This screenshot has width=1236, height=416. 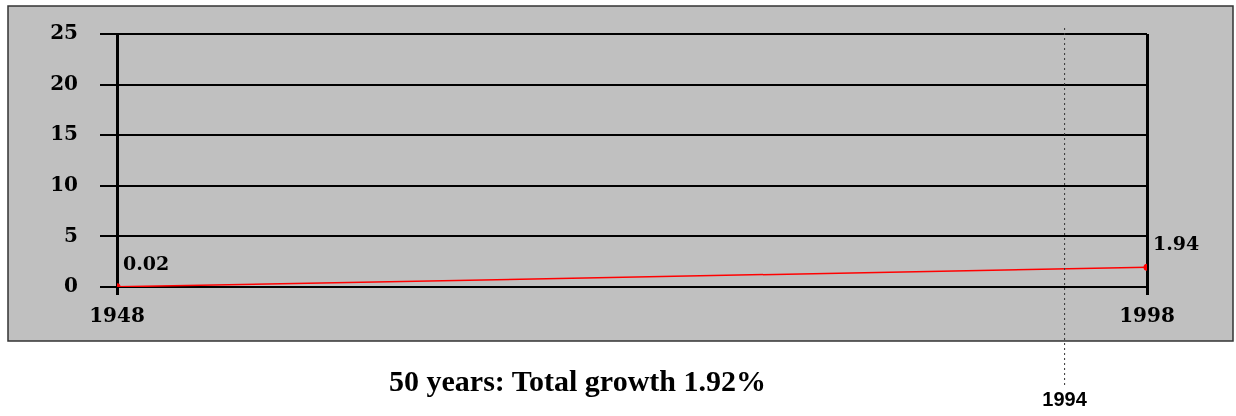 What do you see at coordinates (64, 133) in the screenshot?
I see `y-tick-label: 15` at bounding box center [64, 133].